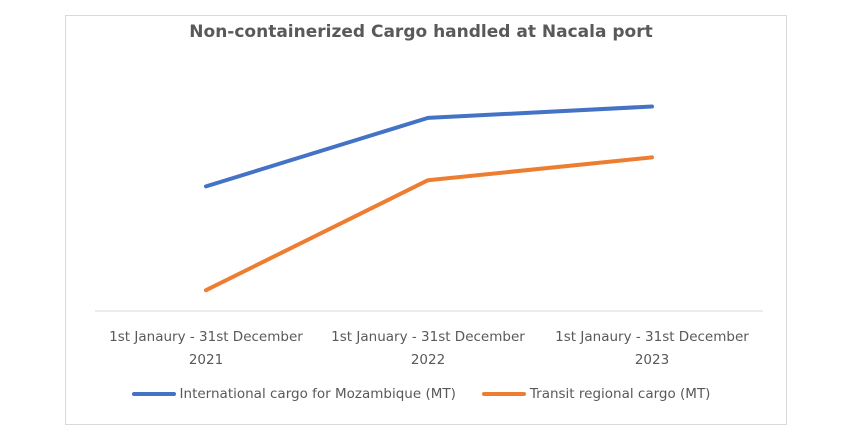 This screenshot has height=439, width=842. I want to click on x-tick-label-3: 1st Janaury - 31st December 2023, so click(652, 348).